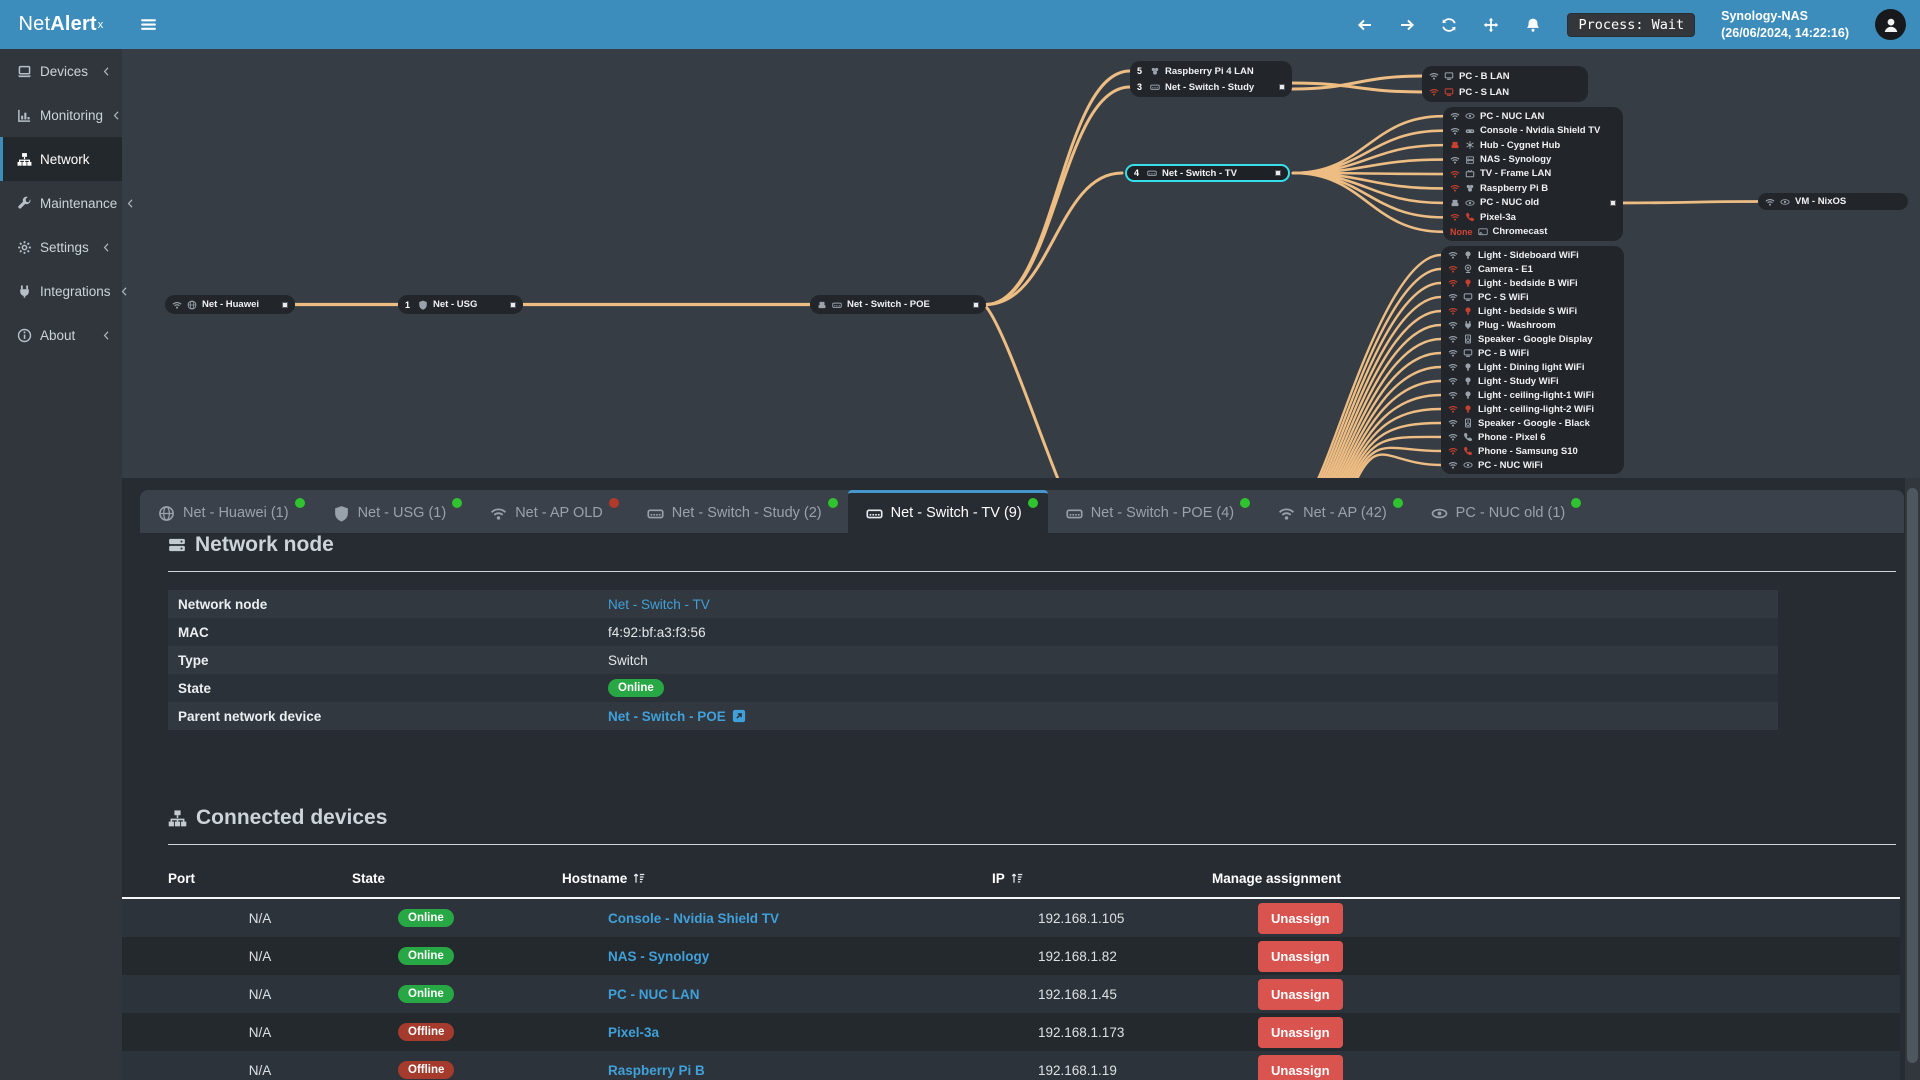 Image resolution: width=1920 pixels, height=1080 pixels. What do you see at coordinates (659, 604) in the screenshot?
I see `node-link: Net - Switch - TV` at bounding box center [659, 604].